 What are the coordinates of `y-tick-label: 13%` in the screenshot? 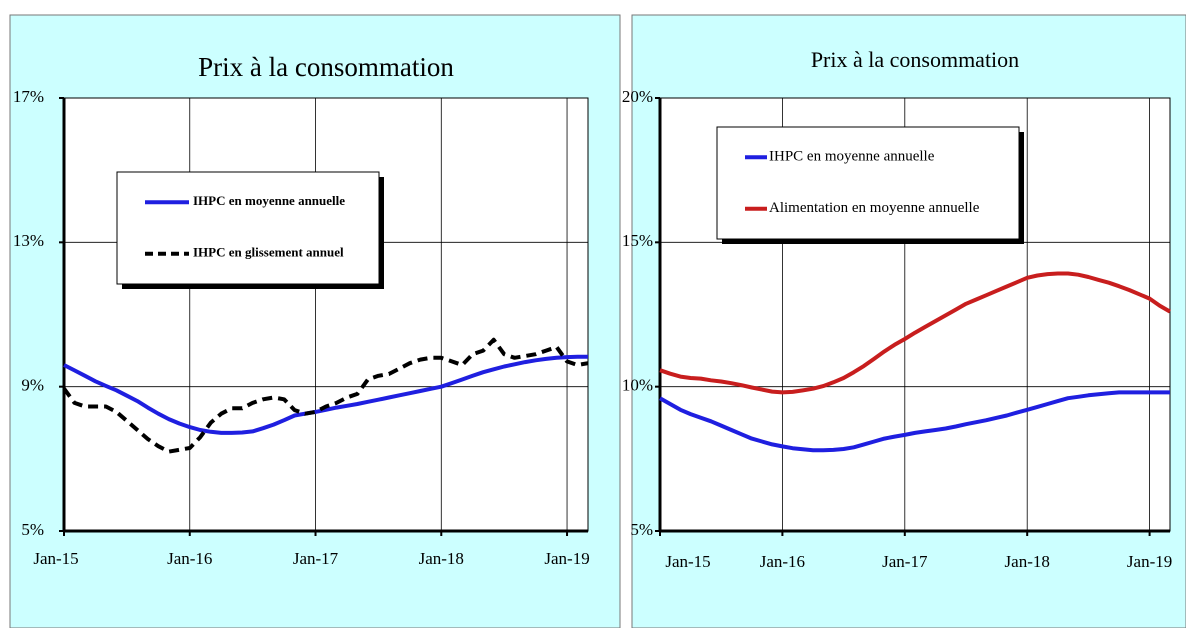 It's located at (28, 240).